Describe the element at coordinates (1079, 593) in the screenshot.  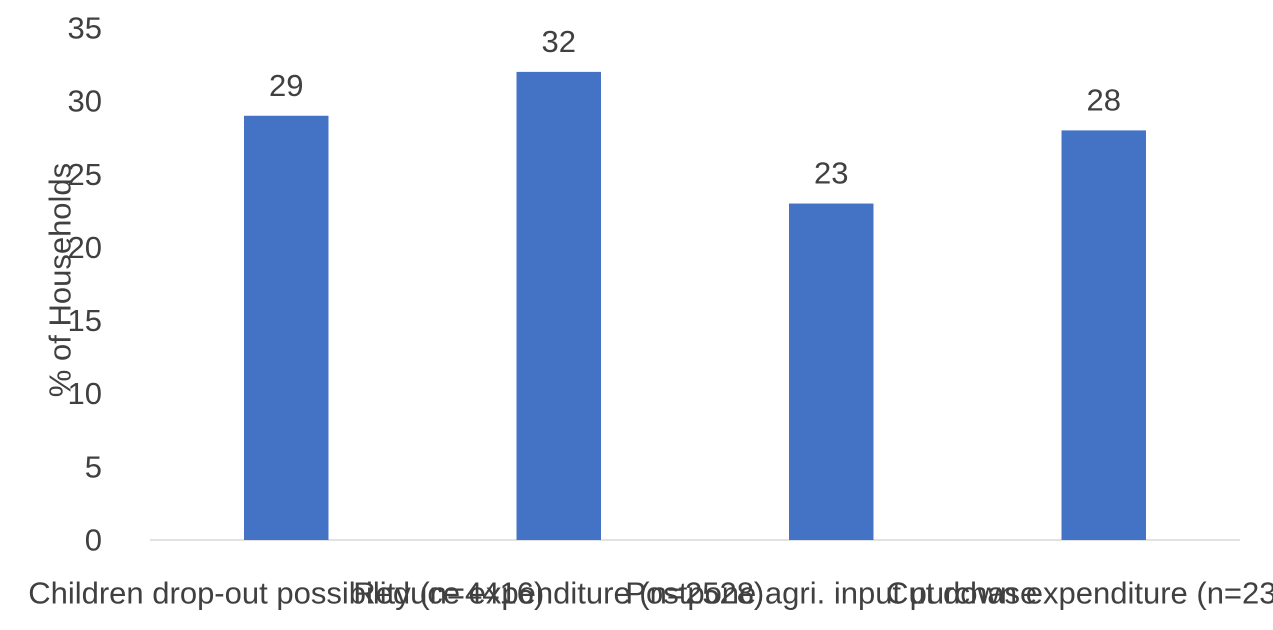
I see `category-label: Cut down expenditure (n=2313)` at that location.